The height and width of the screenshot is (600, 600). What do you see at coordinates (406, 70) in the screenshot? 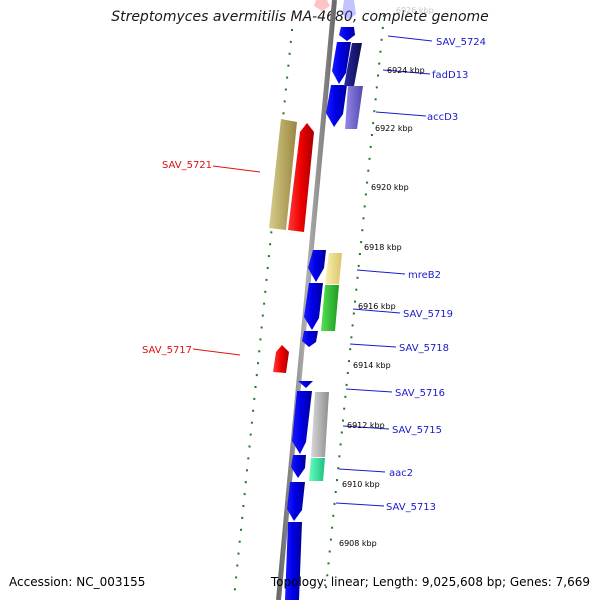
I see `scale-label-6924: 6924 kbp` at bounding box center [406, 70].